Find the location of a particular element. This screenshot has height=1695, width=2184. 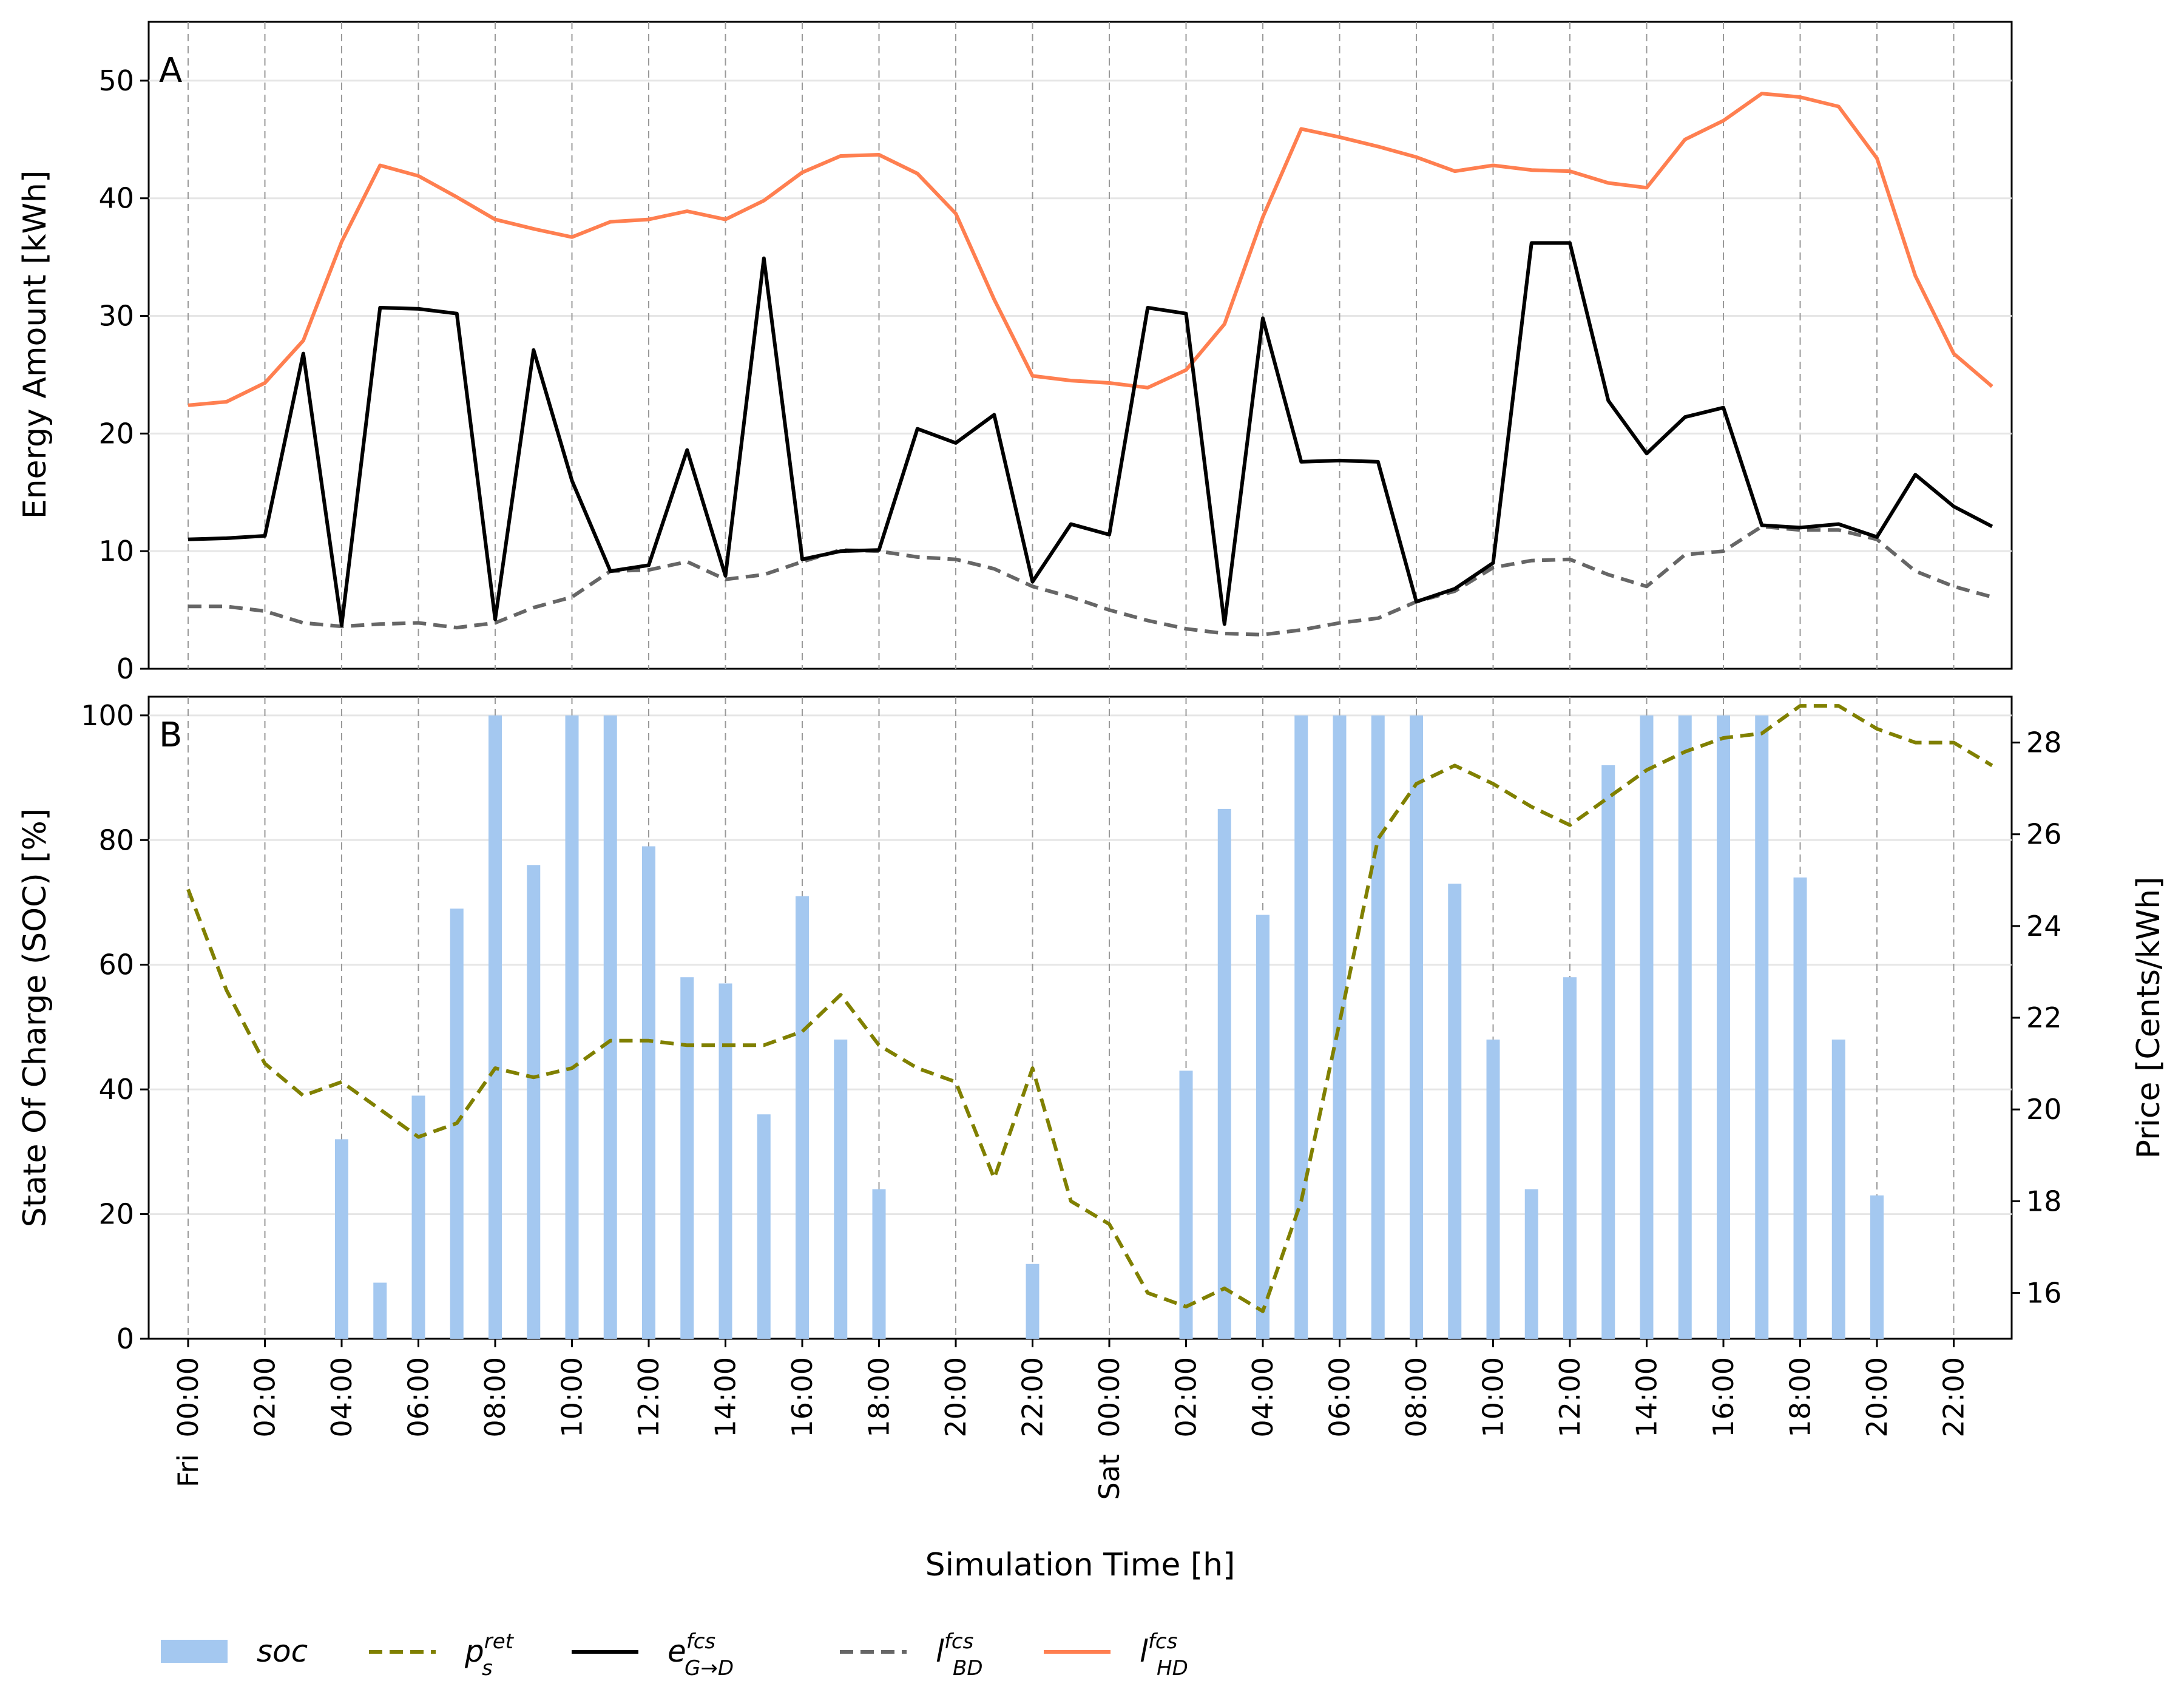

a-ytick-label: 50 is located at coordinates (116, 80).